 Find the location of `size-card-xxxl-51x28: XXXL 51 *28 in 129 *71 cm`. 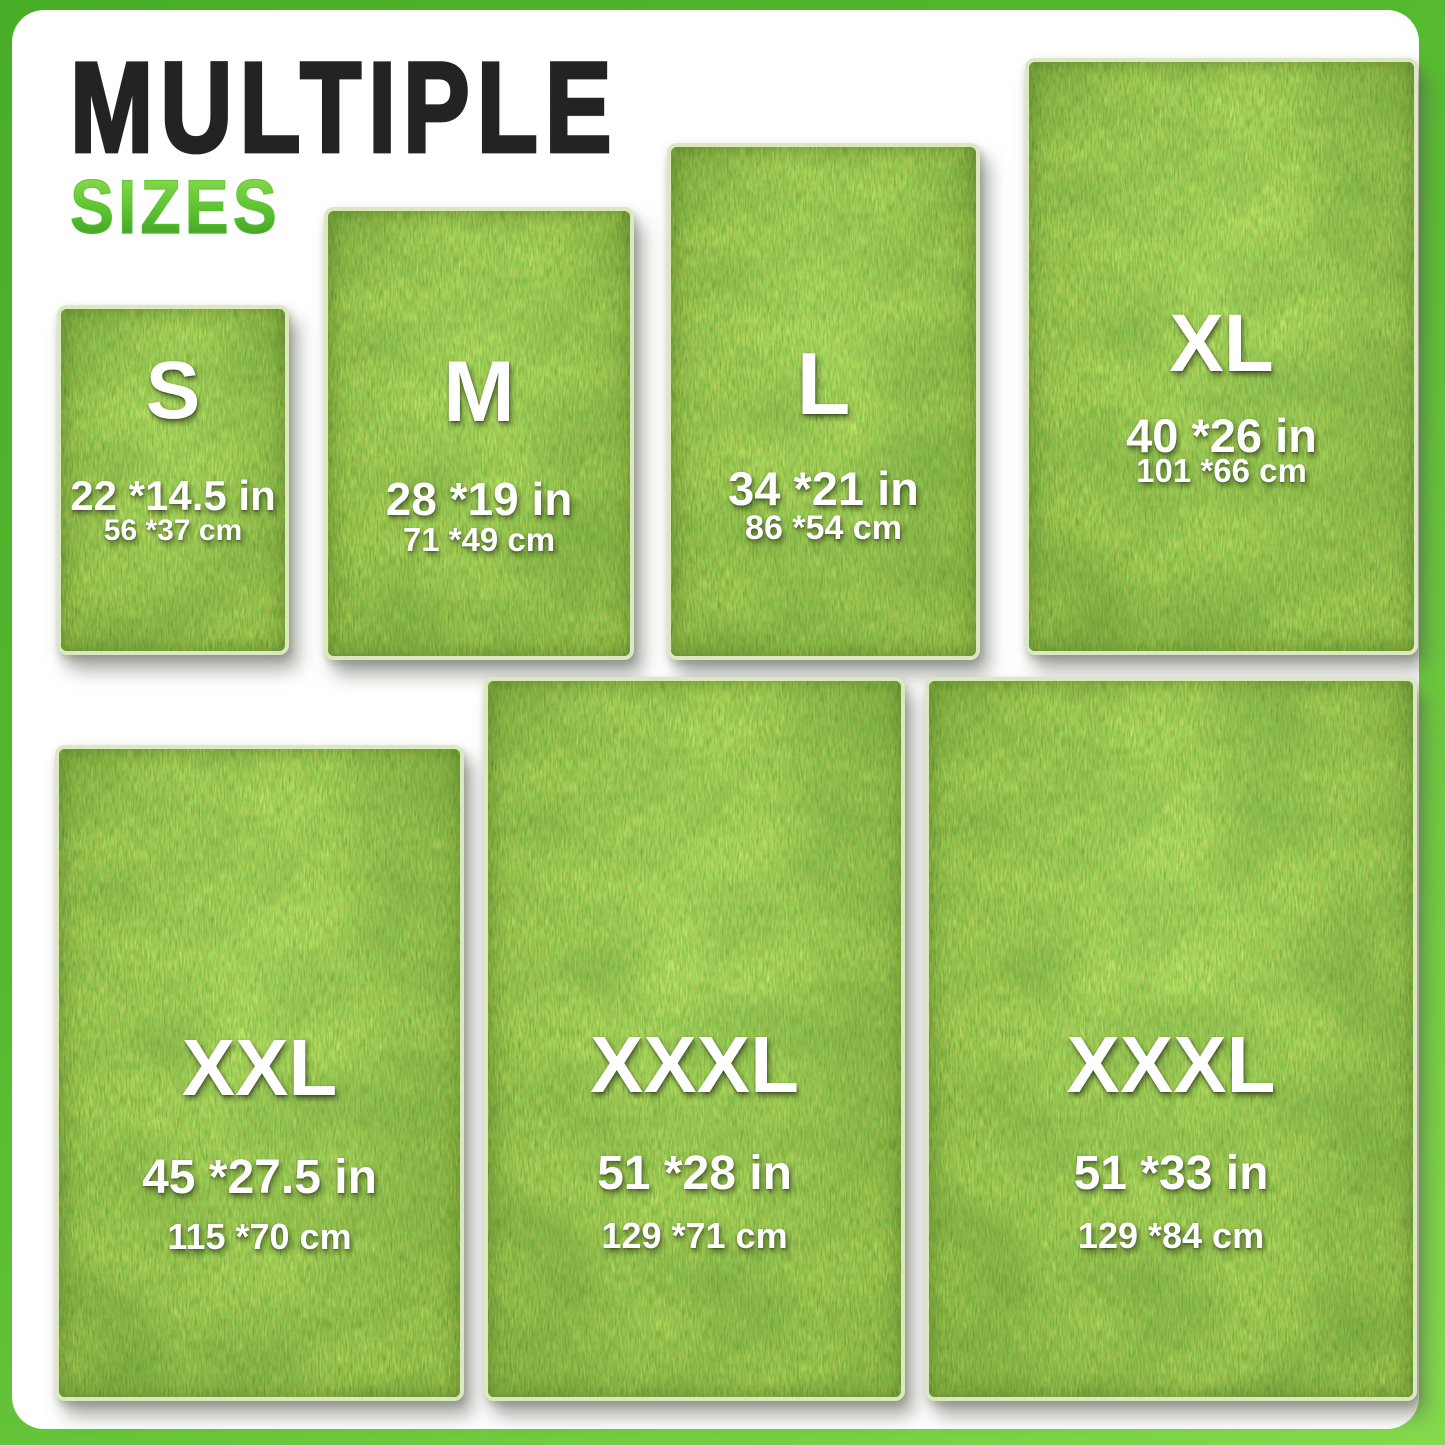

size-card-xxxl-51x28: XXXL 51 *28 in 129 *71 cm is located at coordinates (694, 1039).